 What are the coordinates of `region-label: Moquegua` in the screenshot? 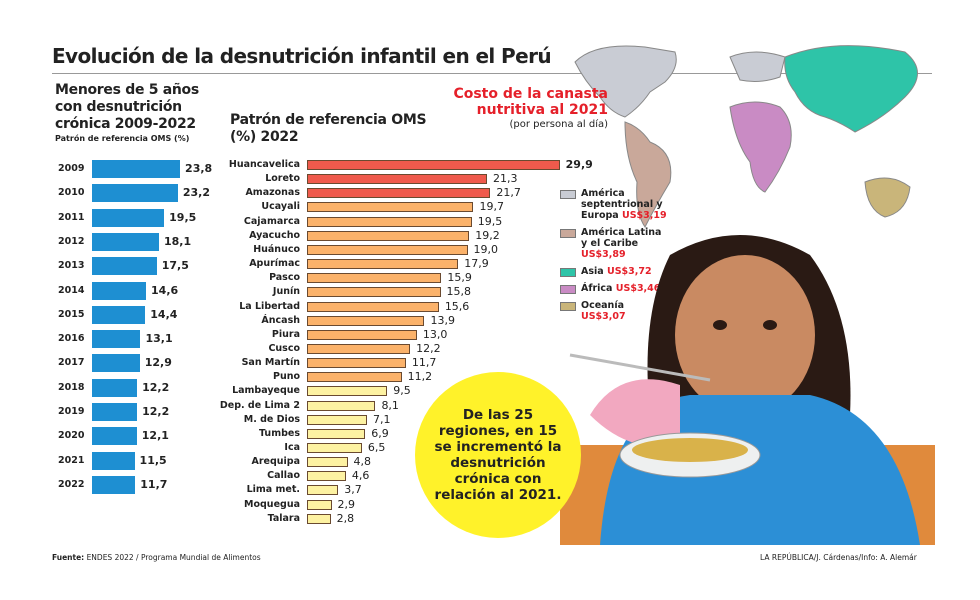 It's located at (272, 504).